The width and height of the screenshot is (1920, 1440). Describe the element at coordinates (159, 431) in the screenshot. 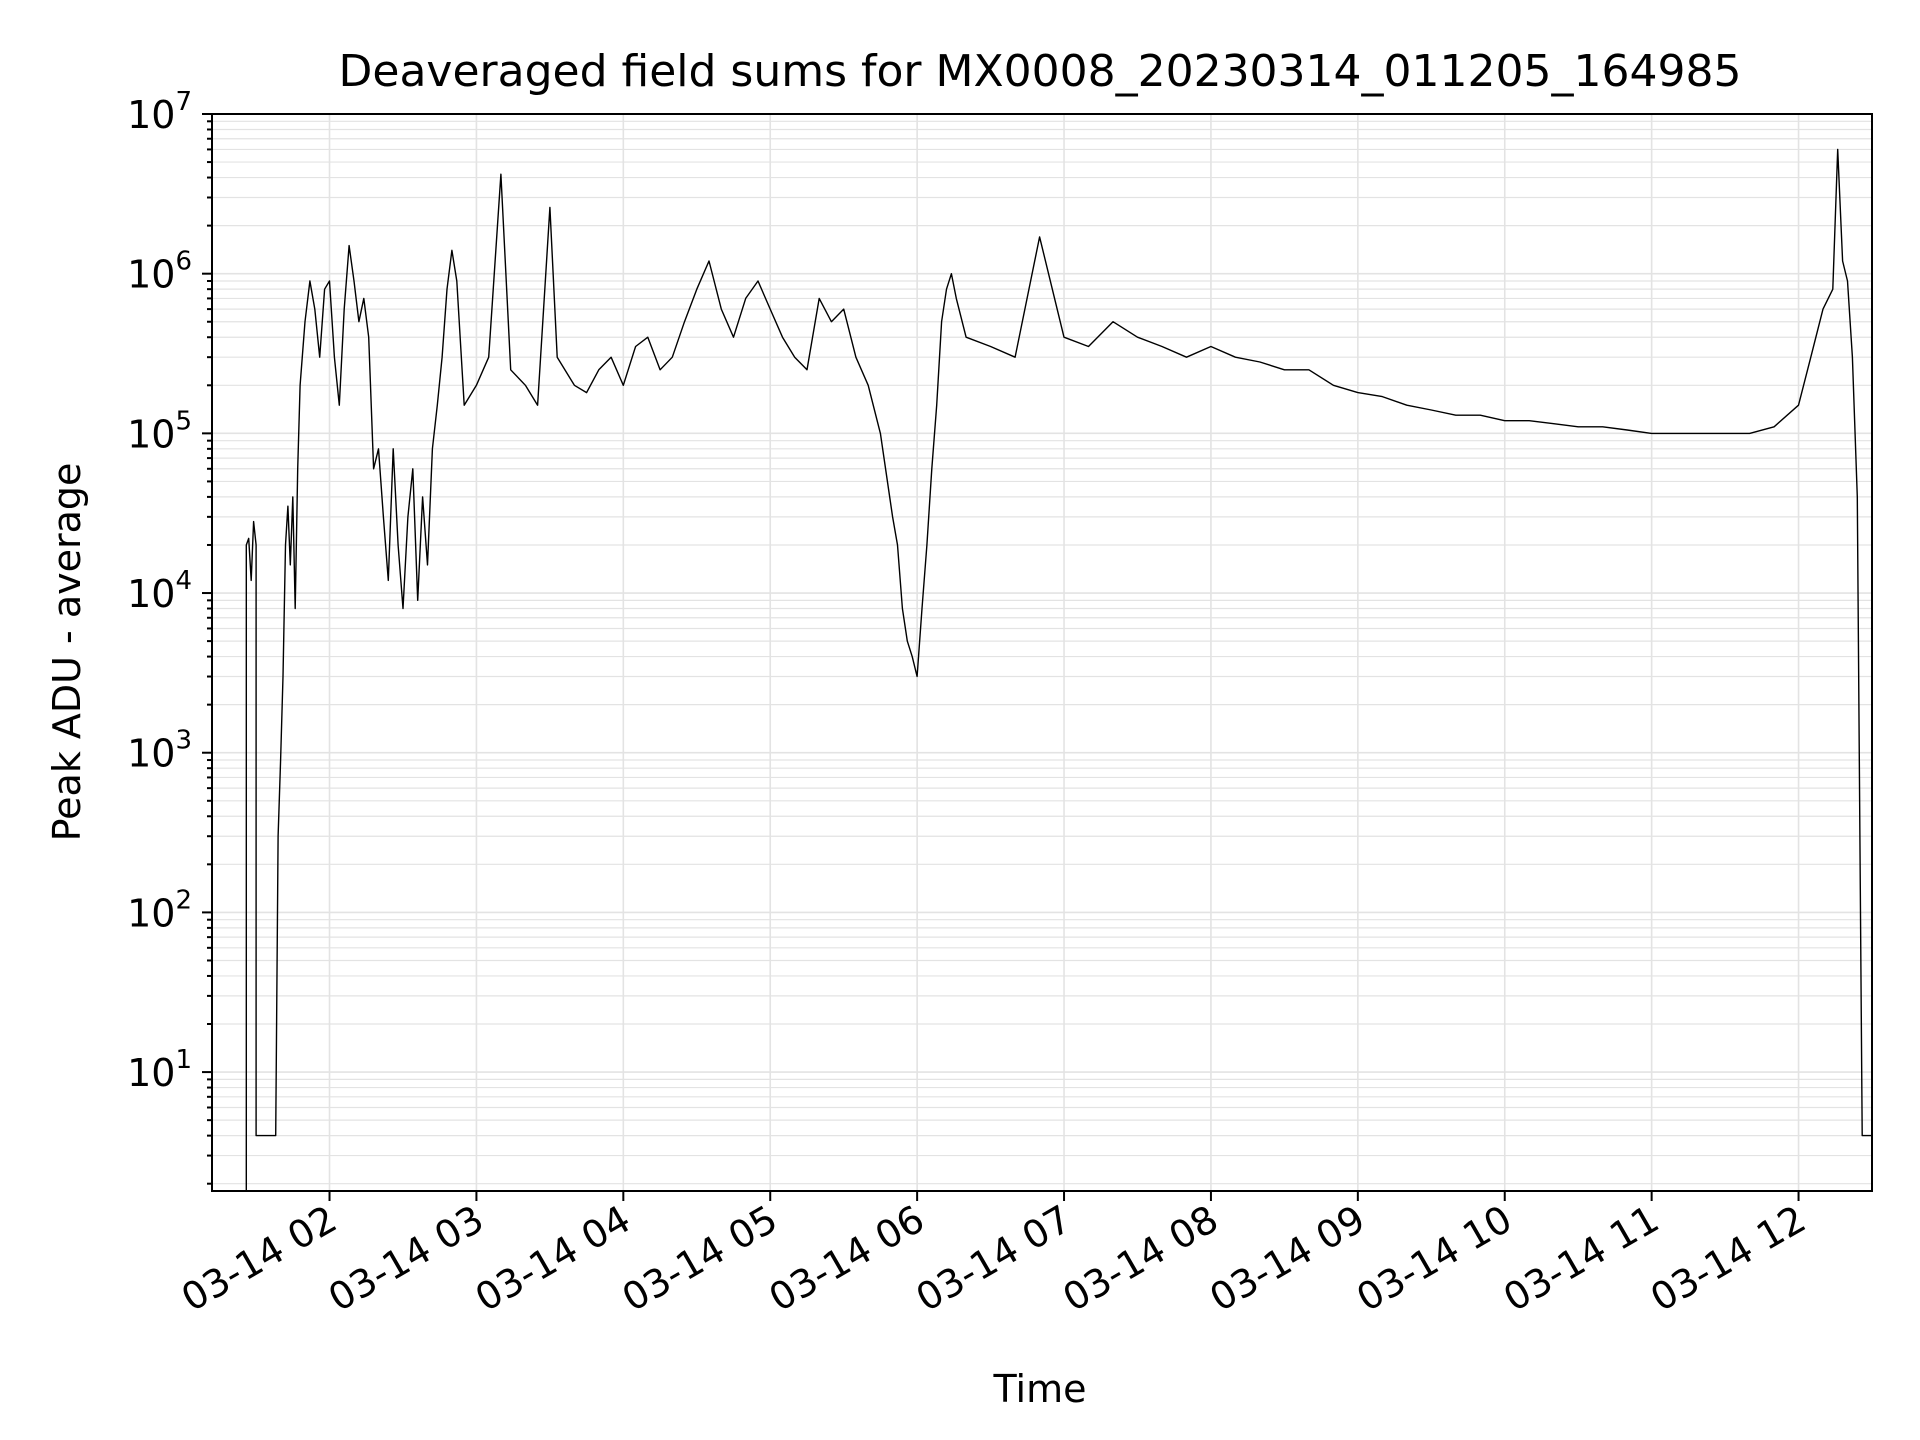

I see `y-tick-label: 10⁵` at that location.